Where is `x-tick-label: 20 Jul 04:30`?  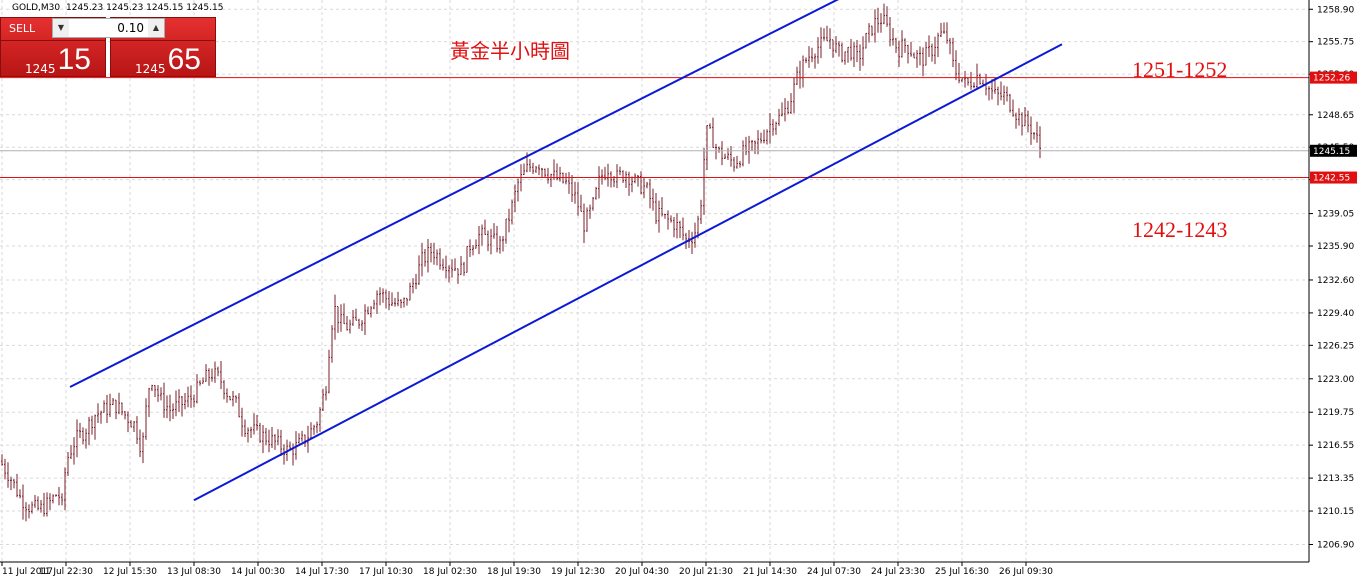 x-tick-label: 20 Jul 04:30 is located at coordinates (642, 572).